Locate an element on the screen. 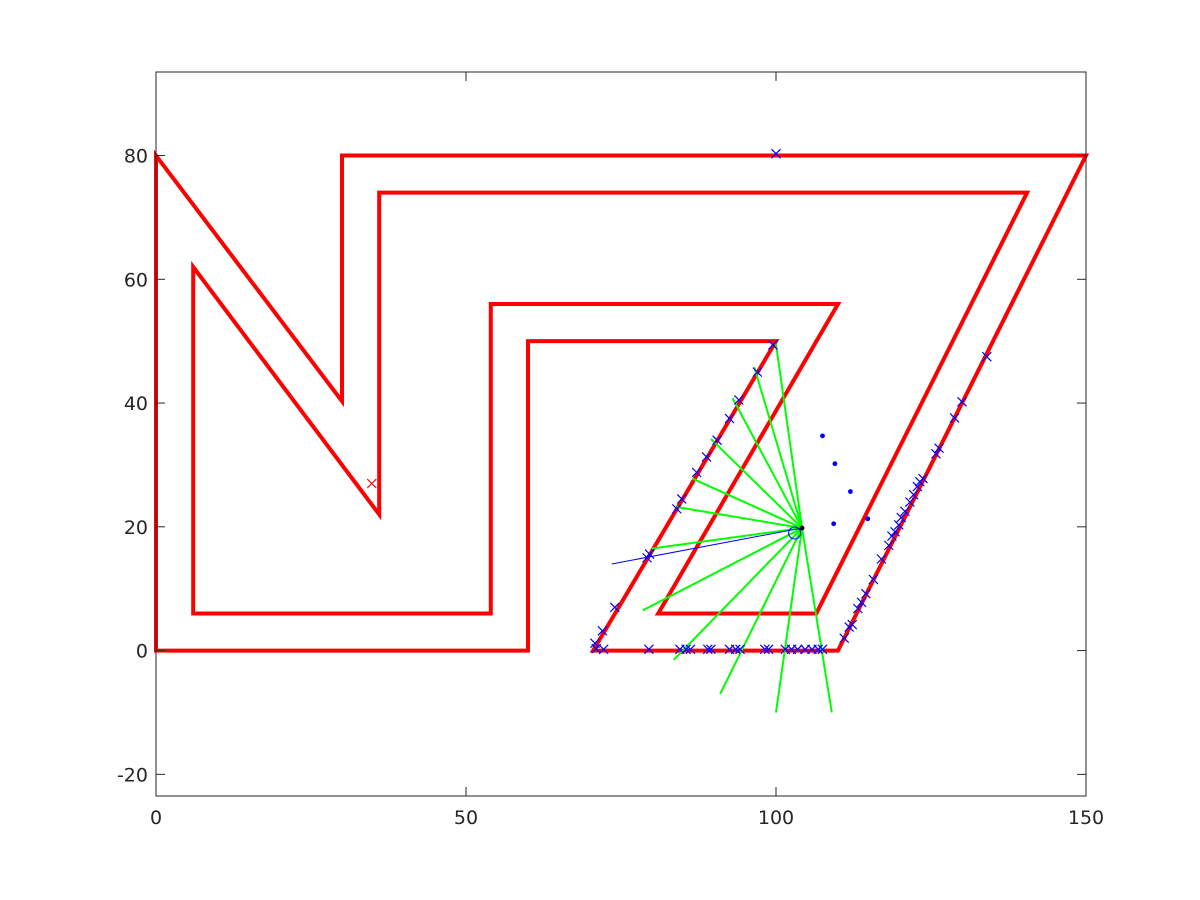 This screenshot has width=1200, height=900. y-tick-label: -20 is located at coordinates (132, 775).